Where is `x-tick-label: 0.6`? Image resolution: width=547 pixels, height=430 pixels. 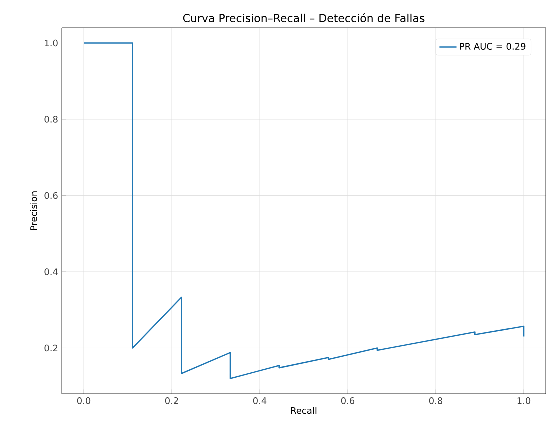
x-tick-label: 0.6 is located at coordinates (348, 401).